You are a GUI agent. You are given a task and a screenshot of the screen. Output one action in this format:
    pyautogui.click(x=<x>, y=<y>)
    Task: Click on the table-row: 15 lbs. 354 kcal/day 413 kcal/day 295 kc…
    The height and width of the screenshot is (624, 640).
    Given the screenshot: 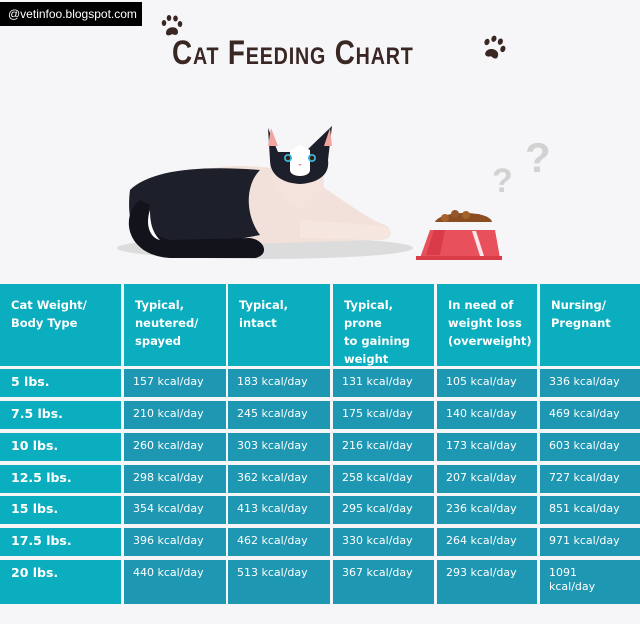 What is the action you would take?
    pyautogui.click(x=320, y=510)
    